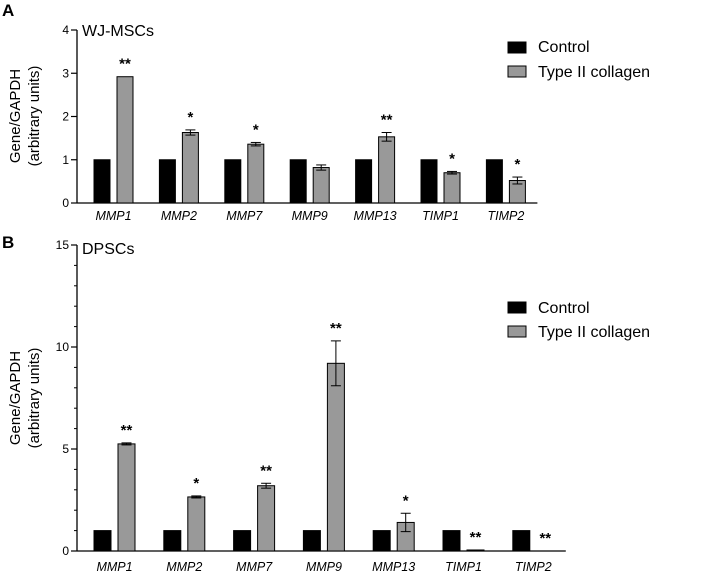  What do you see at coordinates (578, 60) in the screenshot?
I see `legend-a: Control Type II collagen` at bounding box center [578, 60].